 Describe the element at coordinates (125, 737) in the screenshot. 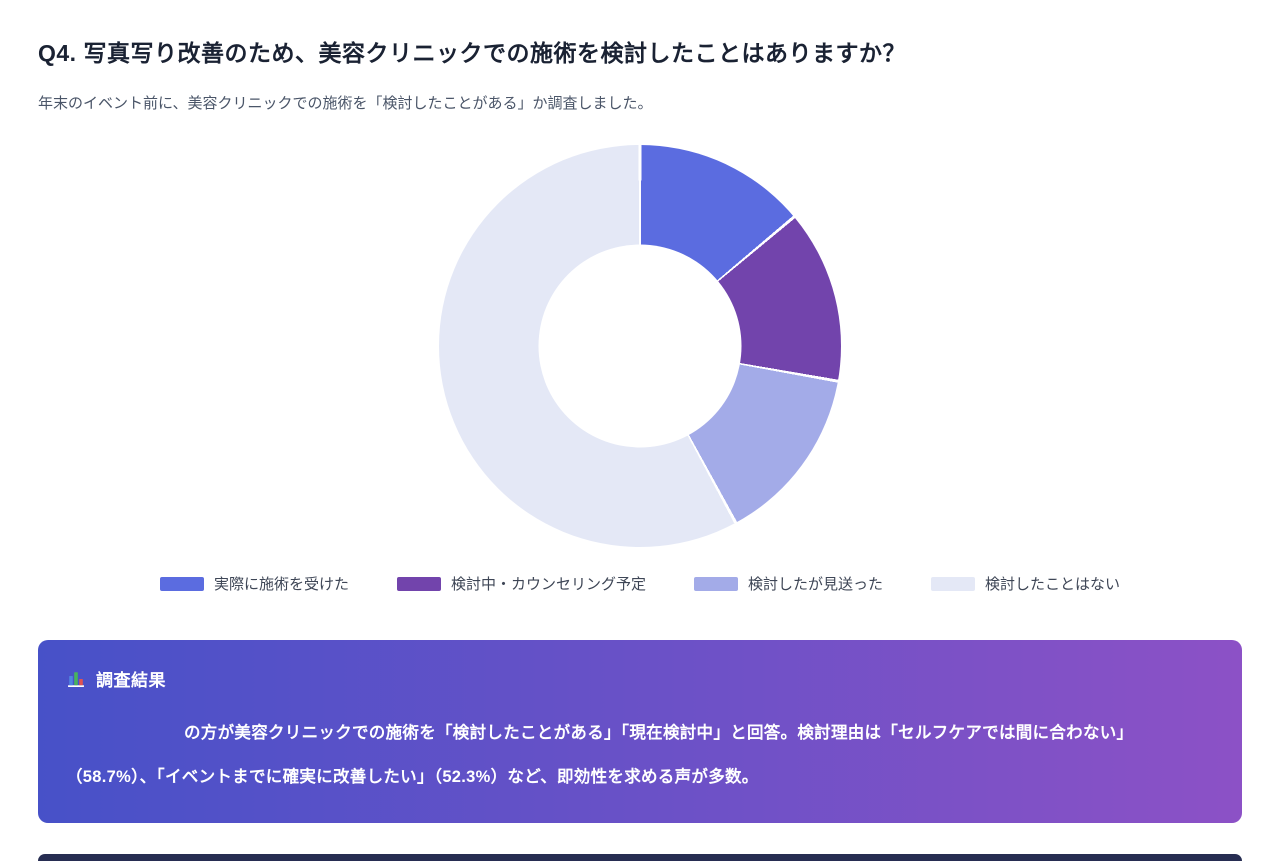

I see `lead-spacer` at that location.